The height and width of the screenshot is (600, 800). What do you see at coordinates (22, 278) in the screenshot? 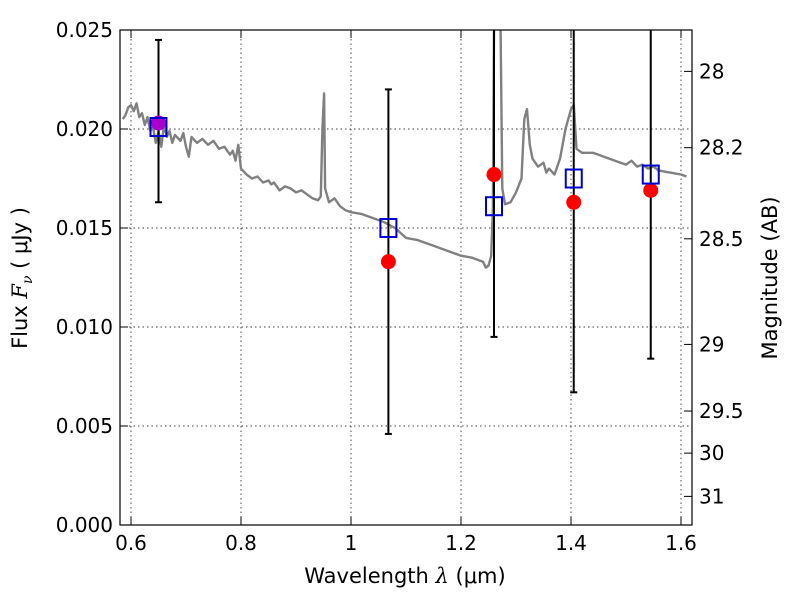
I see `y-axis-label: Flux Fν ( μJy )` at bounding box center [22, 278].